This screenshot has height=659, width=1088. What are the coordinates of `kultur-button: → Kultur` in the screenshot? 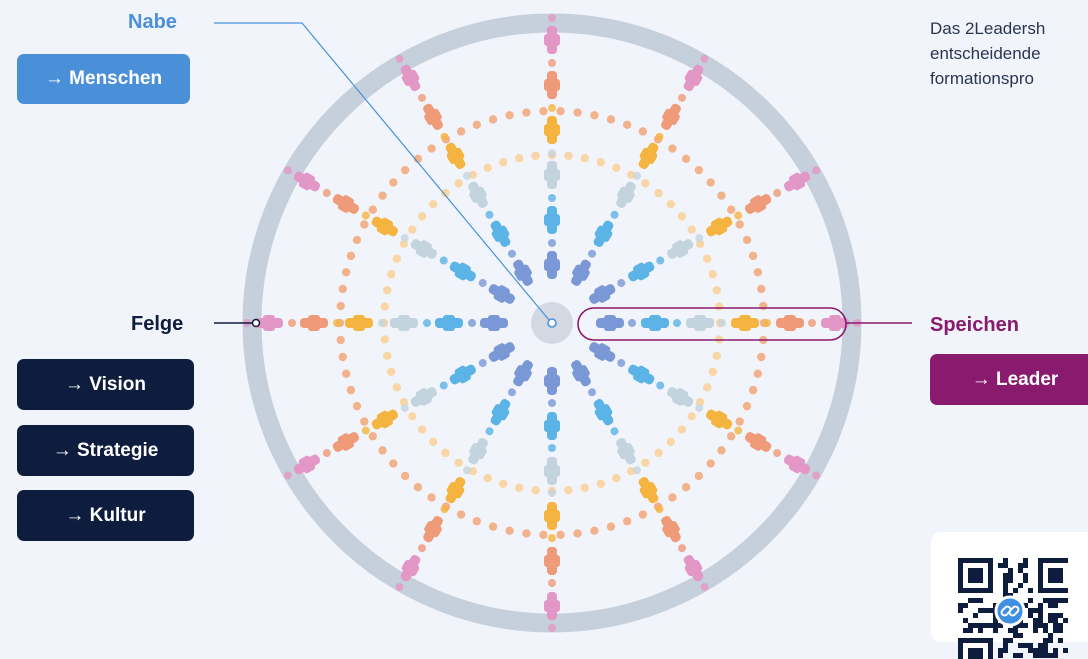 It's located at (105, 515).